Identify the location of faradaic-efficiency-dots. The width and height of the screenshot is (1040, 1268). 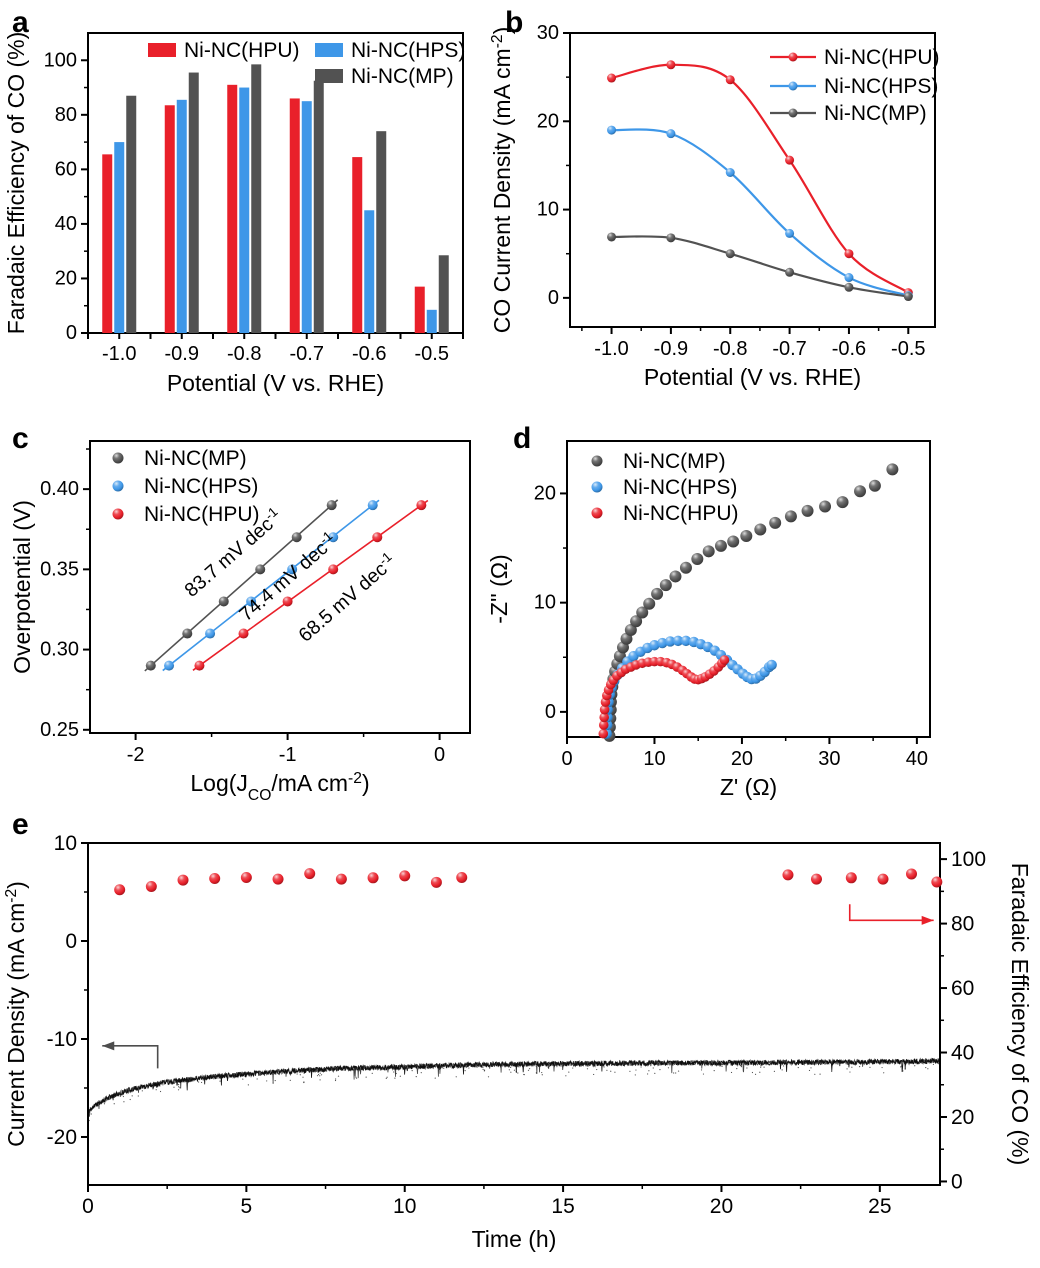
(528, 882).